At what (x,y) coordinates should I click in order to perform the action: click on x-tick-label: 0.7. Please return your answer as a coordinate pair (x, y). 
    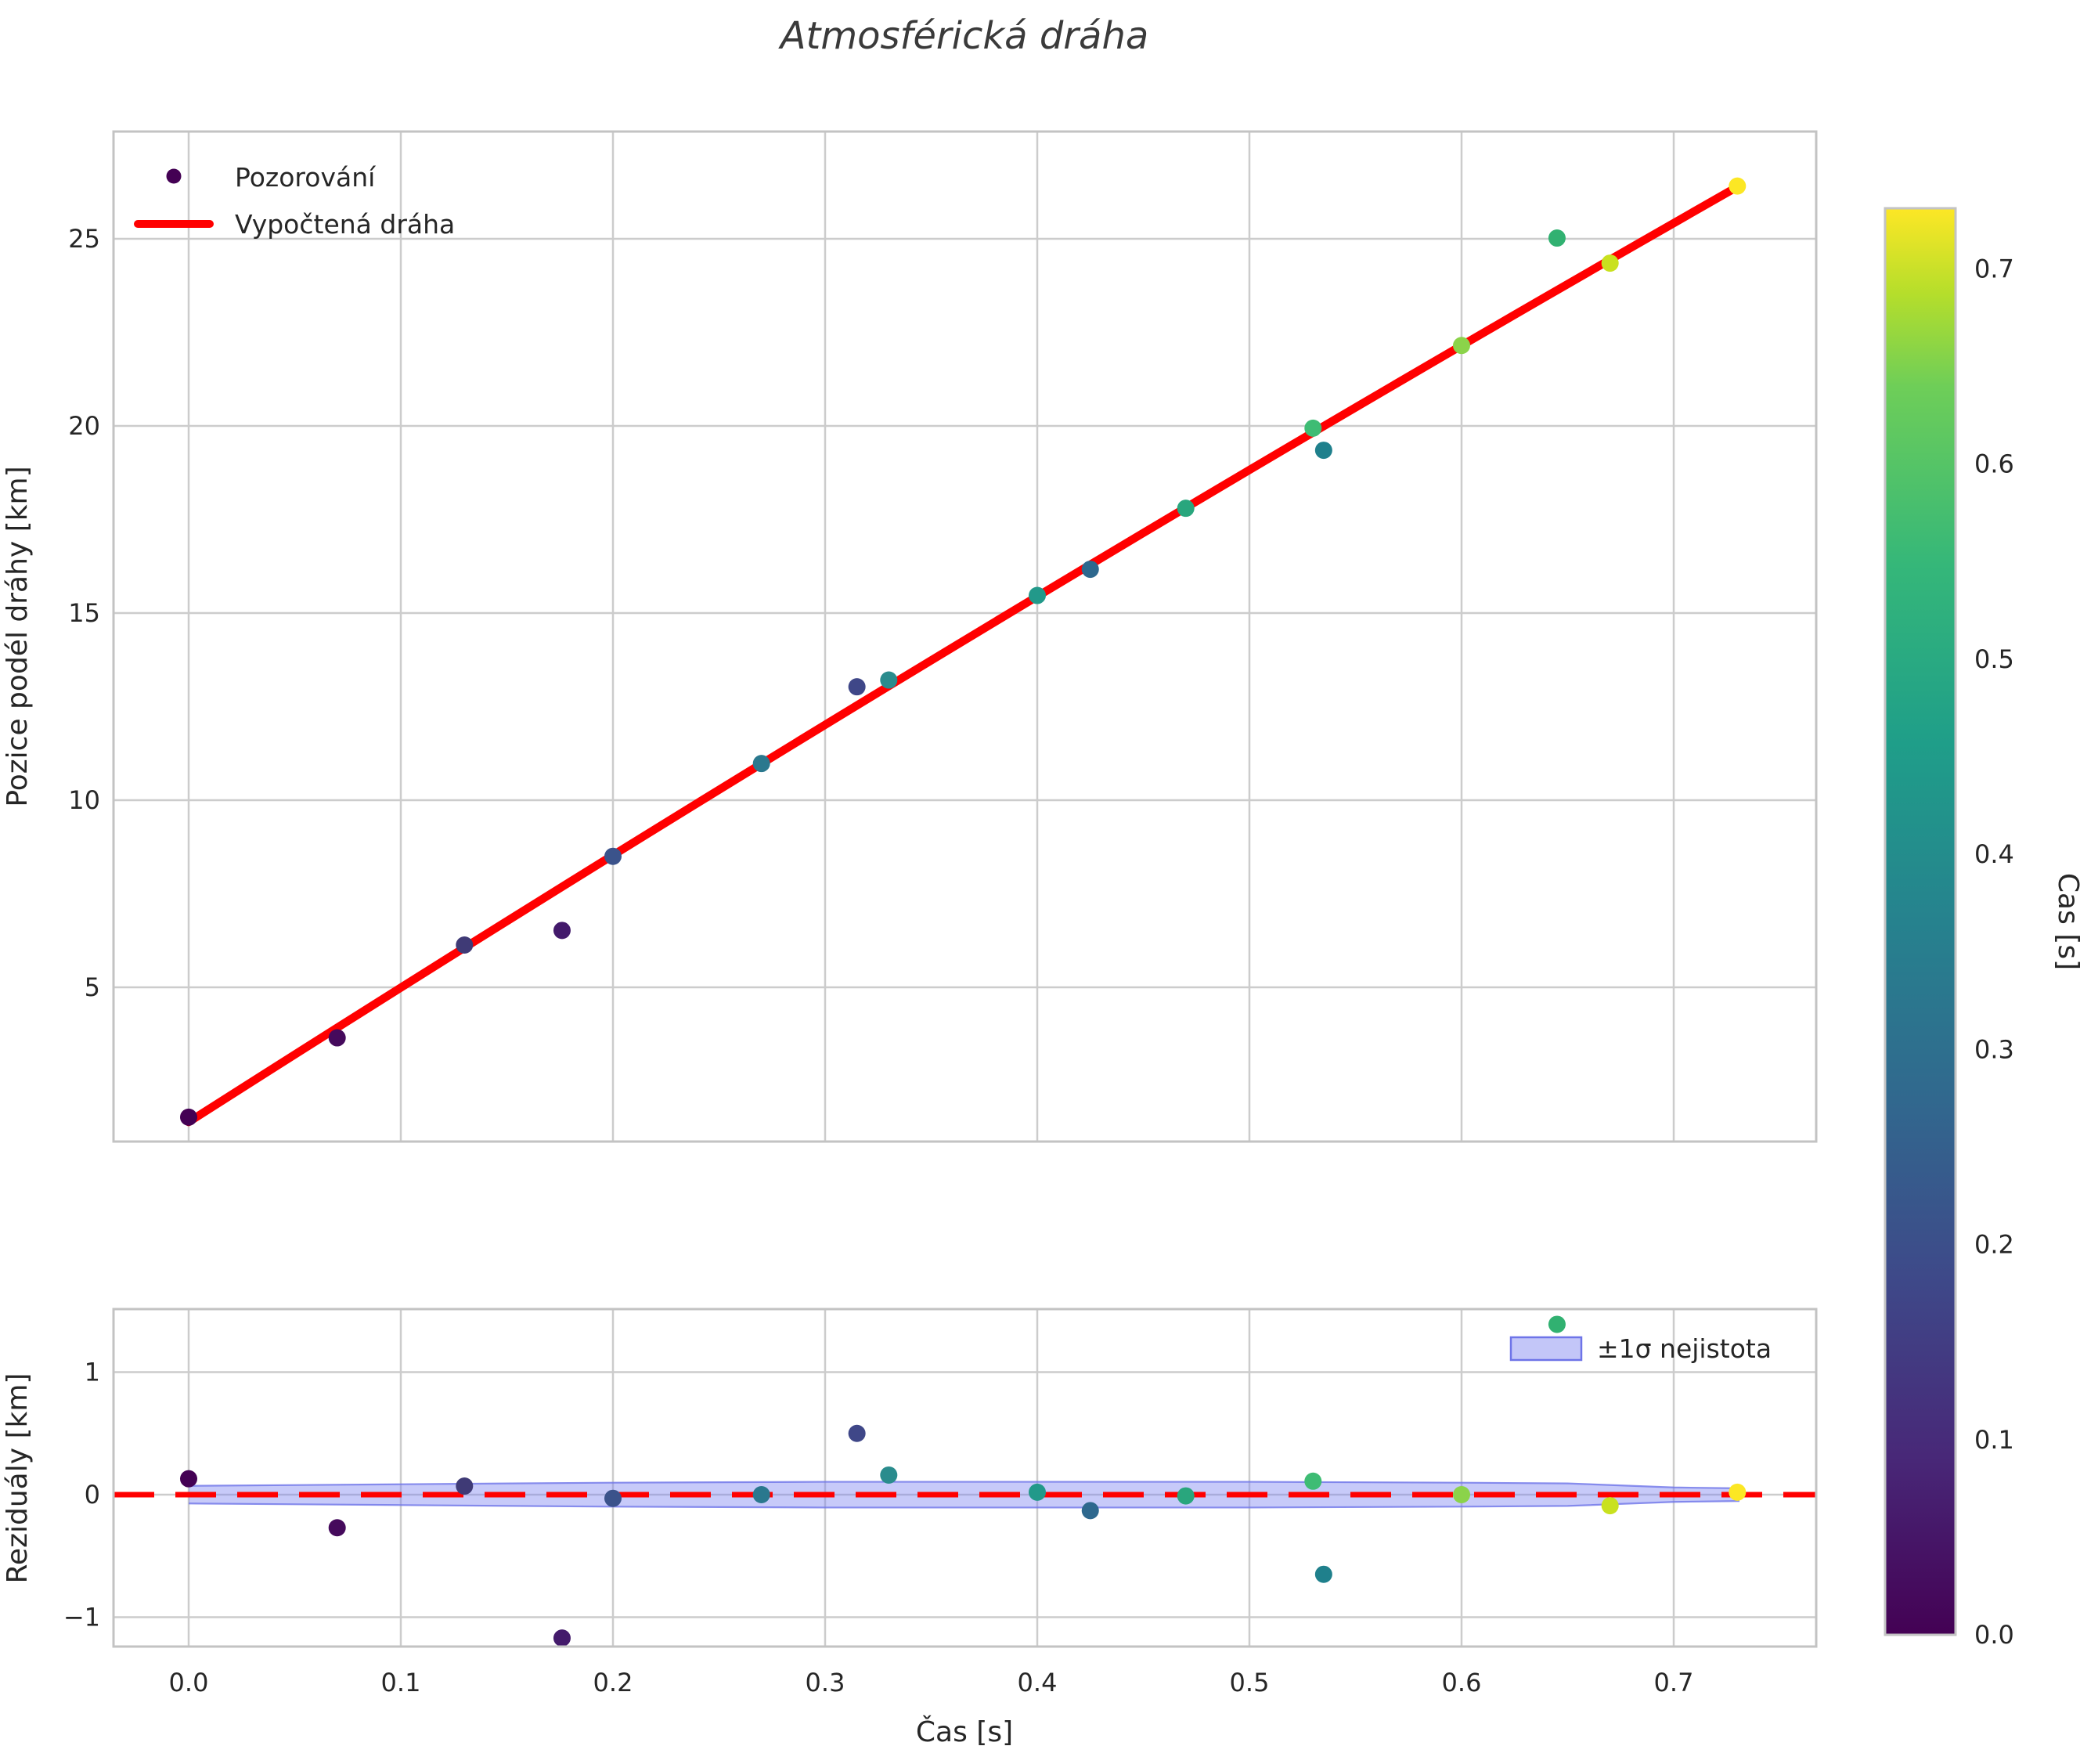
    Looking at the image, I should click on (1674, 1682).